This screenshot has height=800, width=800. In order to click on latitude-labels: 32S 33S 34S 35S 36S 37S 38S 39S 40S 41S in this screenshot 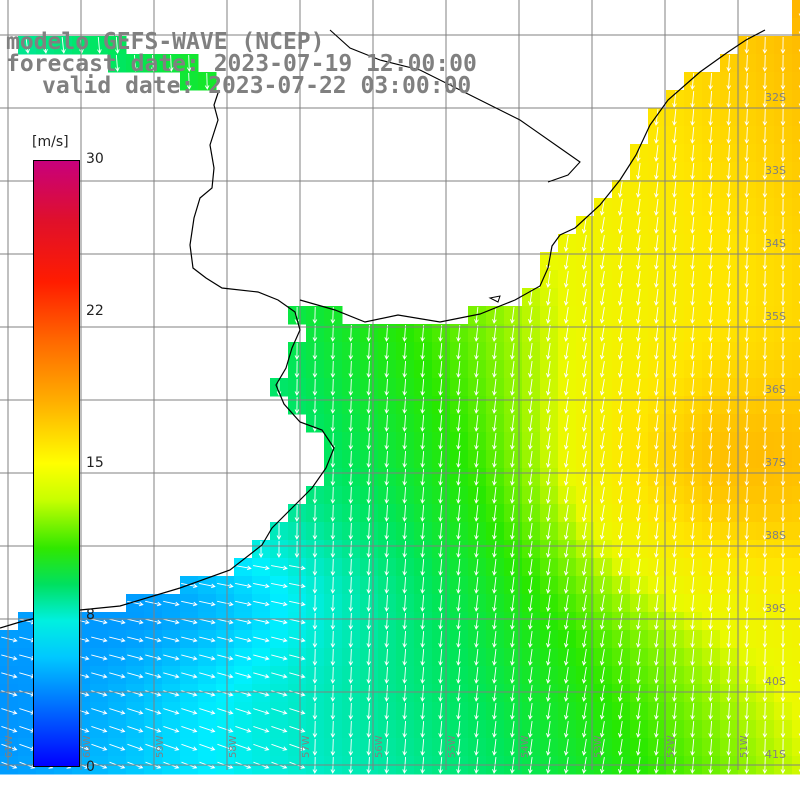, I will do `click(775, 426)`.